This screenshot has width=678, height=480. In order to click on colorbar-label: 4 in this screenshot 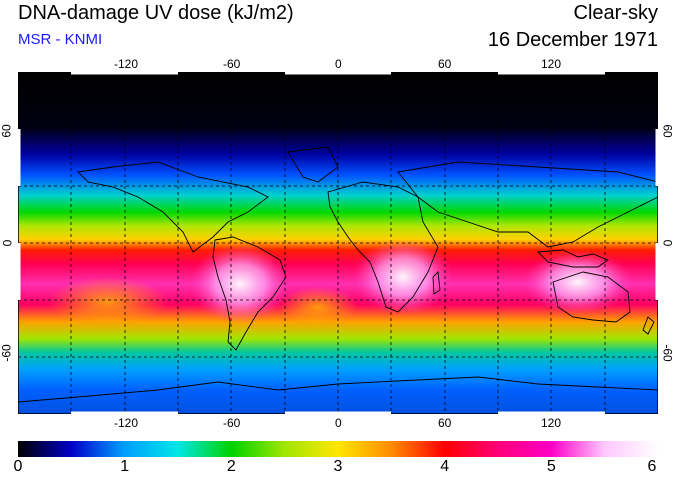, I will do `click(445, 466)`.